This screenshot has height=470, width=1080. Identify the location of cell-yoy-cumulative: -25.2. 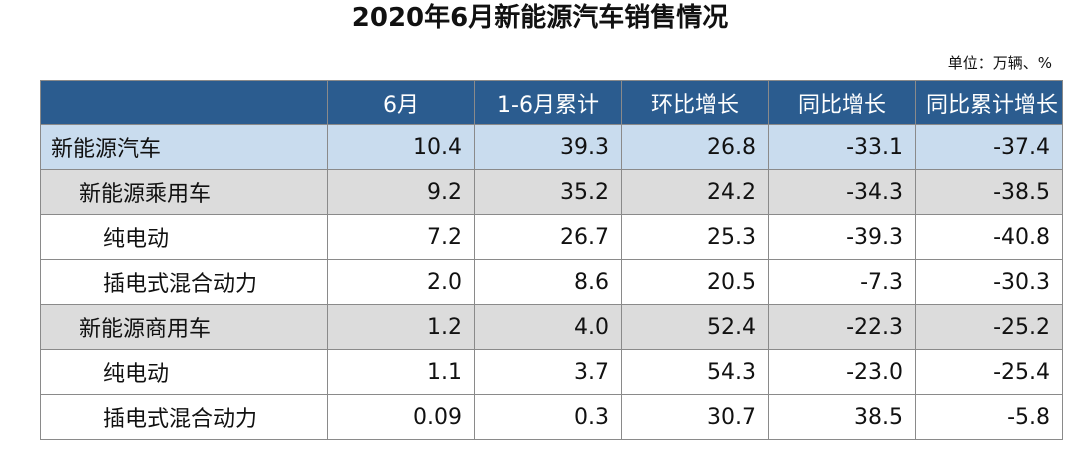
(989, 327).